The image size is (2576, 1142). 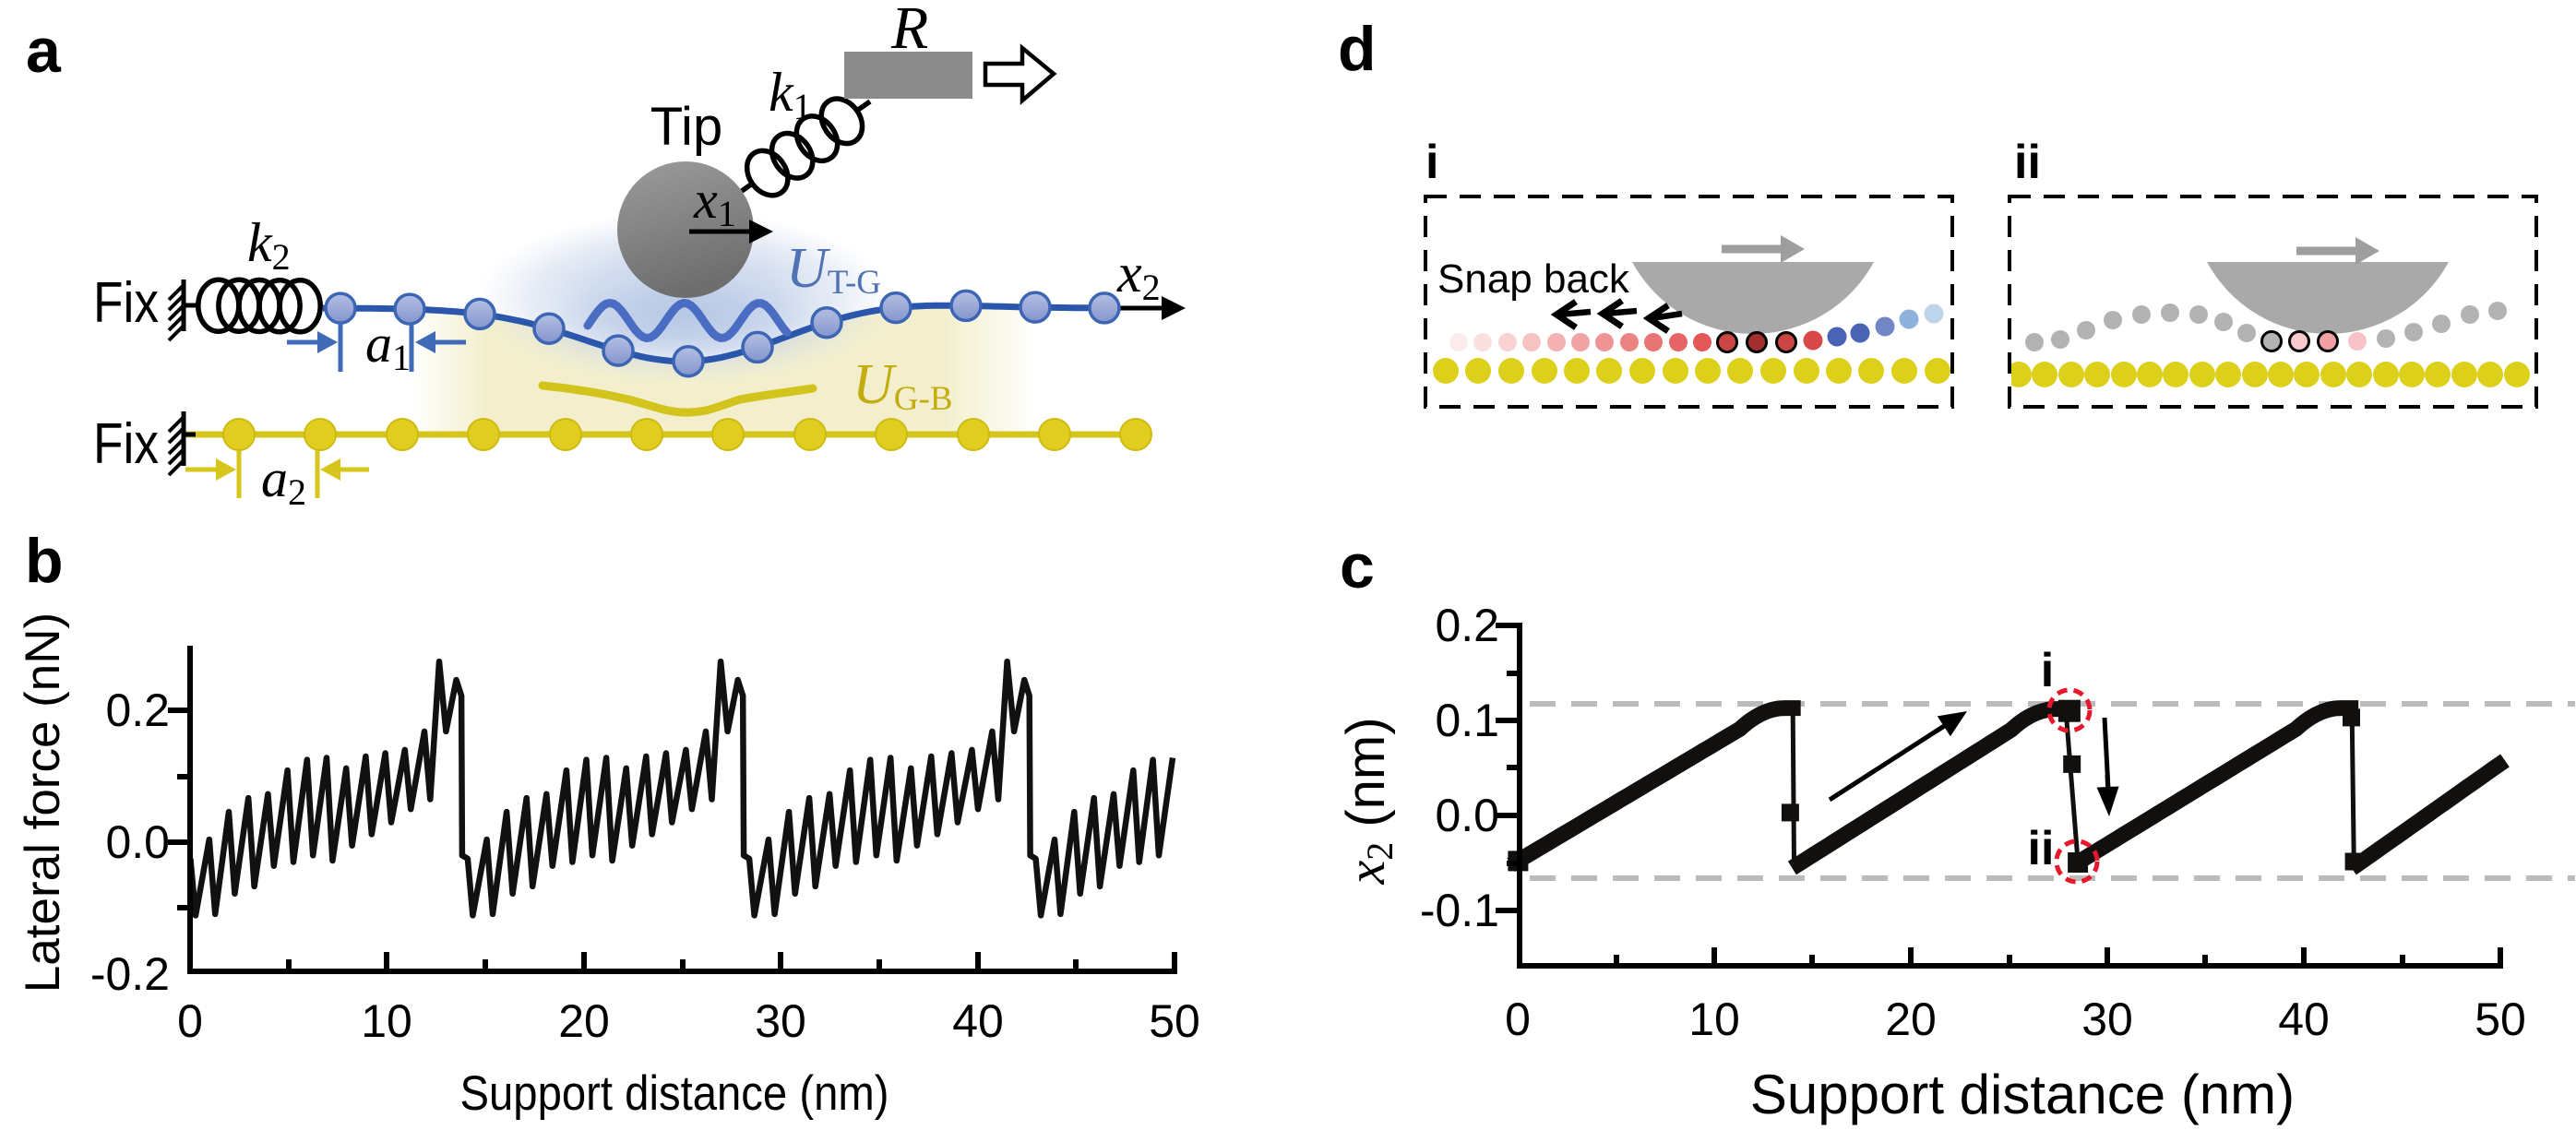 I want to click on svg-text: b, so click(x=45, y=561).